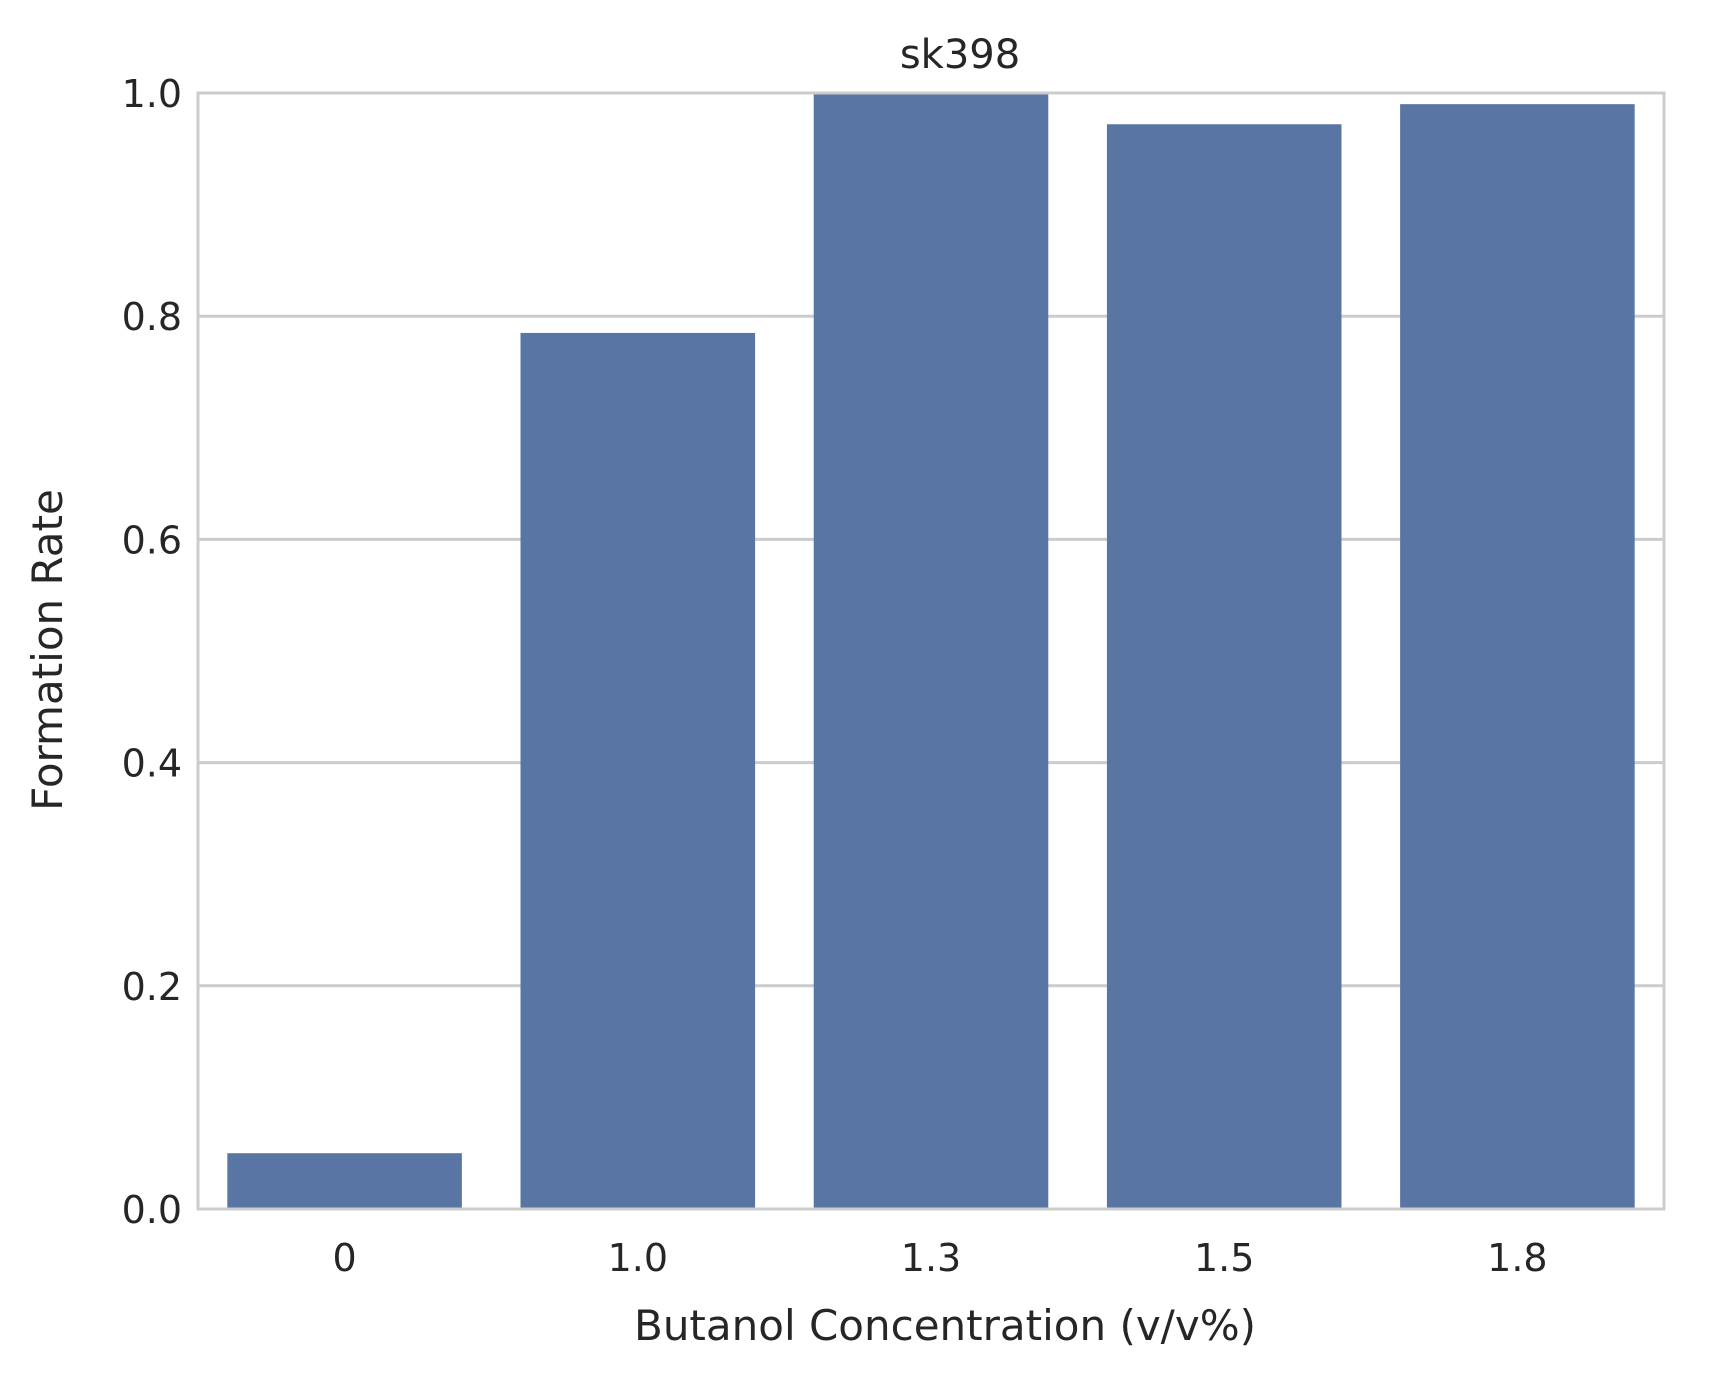 Image resolution: width=1714 pixels, height=1381 pixels. I want to click on x-tick-label: 1.8, so click(1517, 1258).